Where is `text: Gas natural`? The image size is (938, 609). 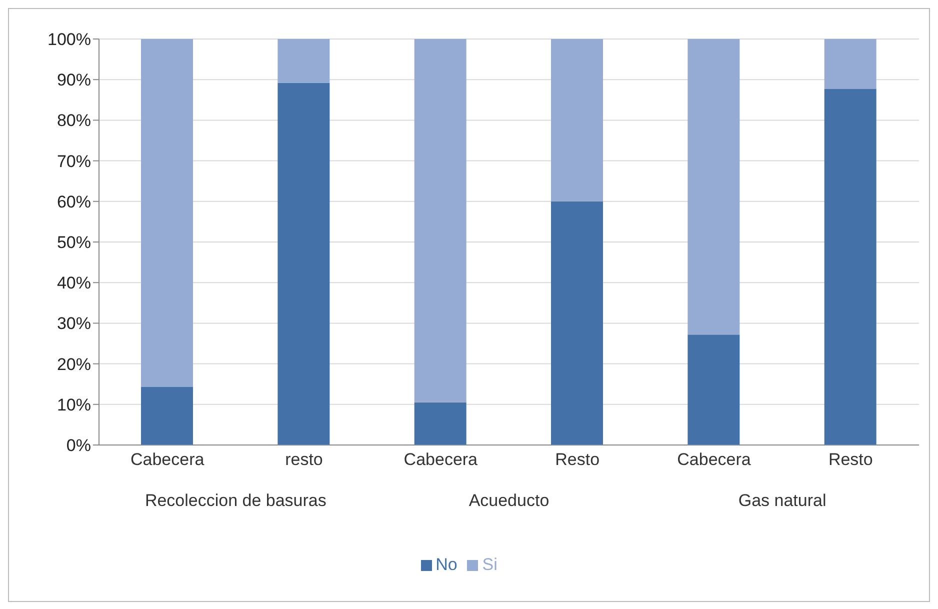 text: Gas natural is located at coordinates (782, 501).